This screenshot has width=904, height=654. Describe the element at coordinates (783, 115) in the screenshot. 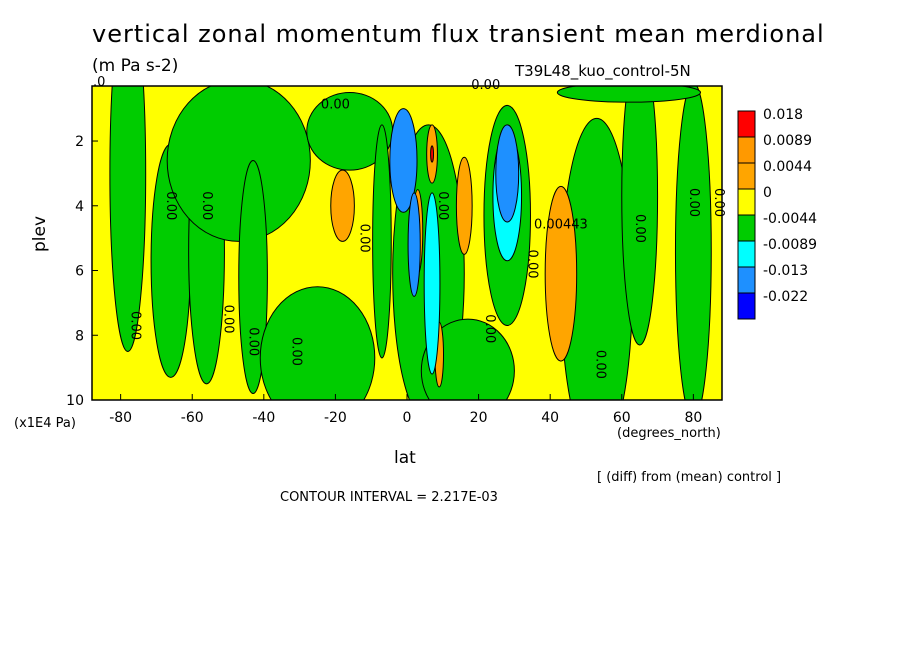

I see `colorbar-label: 0.018` at that location.